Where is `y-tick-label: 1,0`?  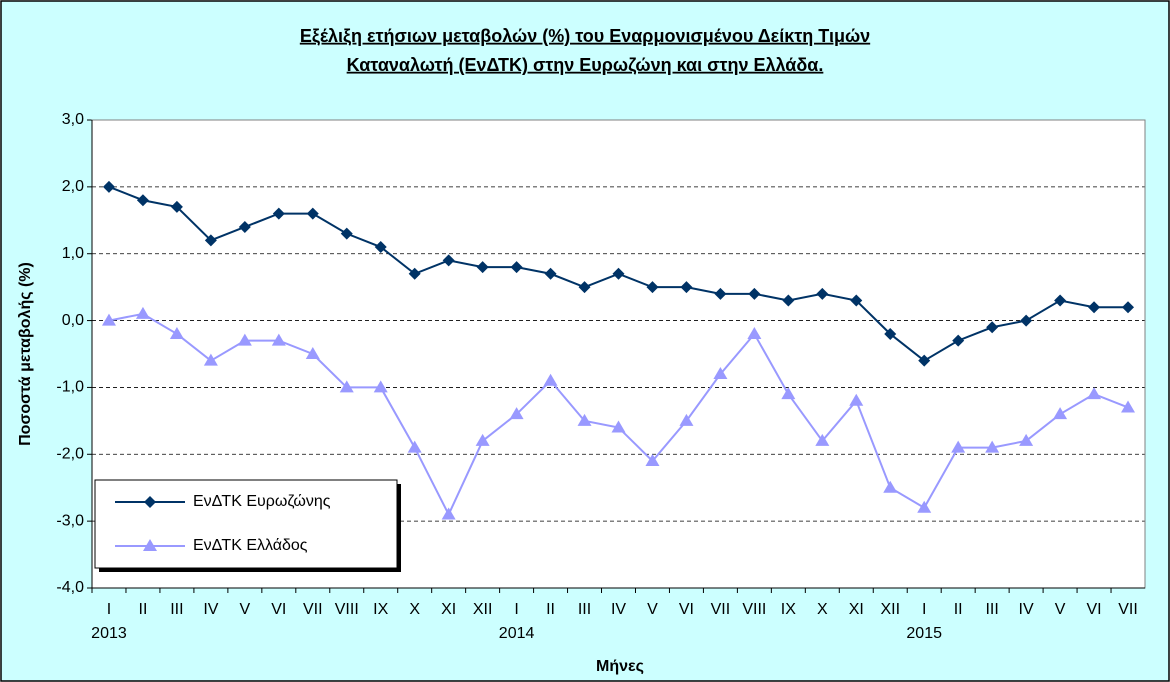 y-tick-label: 1,0 is located at coordinates (73, 253).